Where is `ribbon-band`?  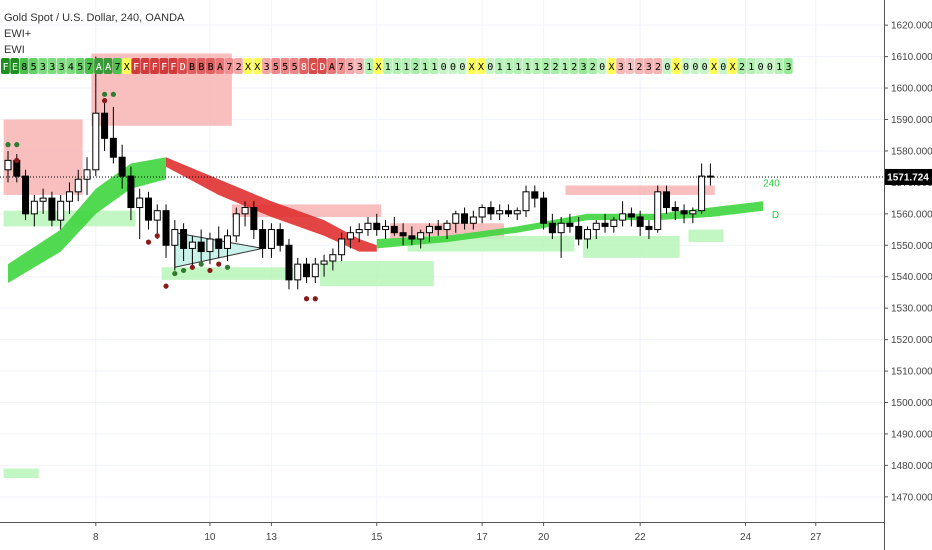
ribbon-band is located at coordinates (271, 204).